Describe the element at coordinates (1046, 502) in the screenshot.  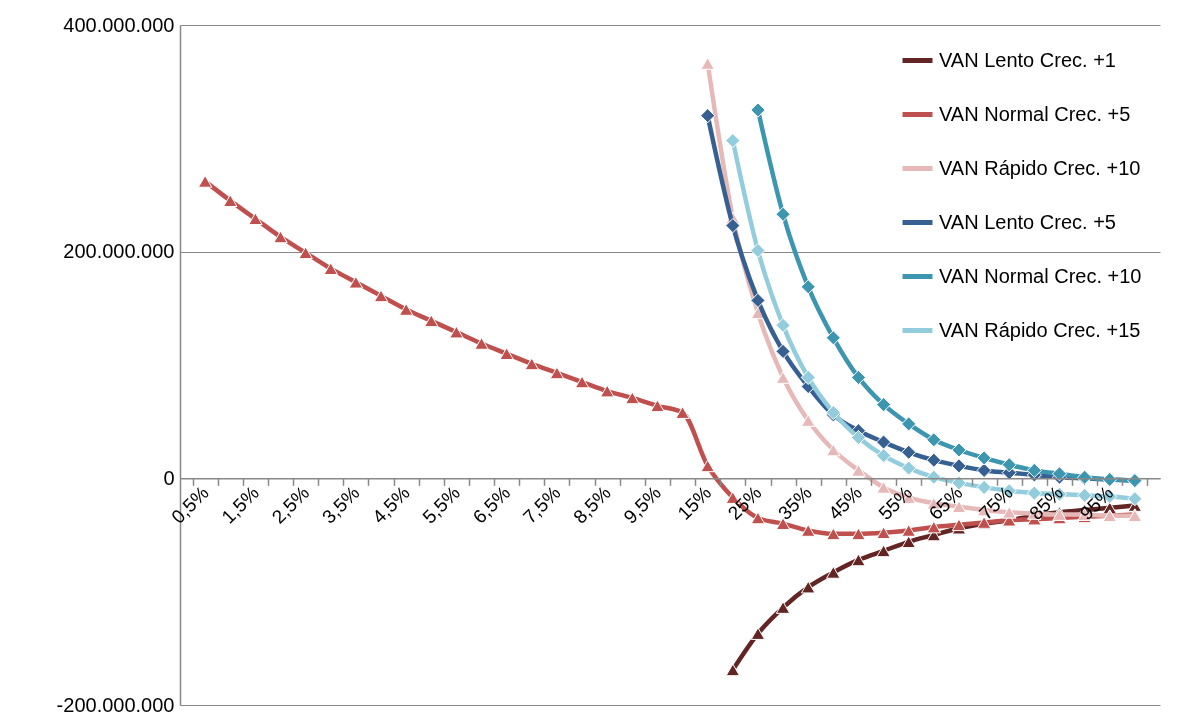
I see `x-tick-label: 85%` at that location.